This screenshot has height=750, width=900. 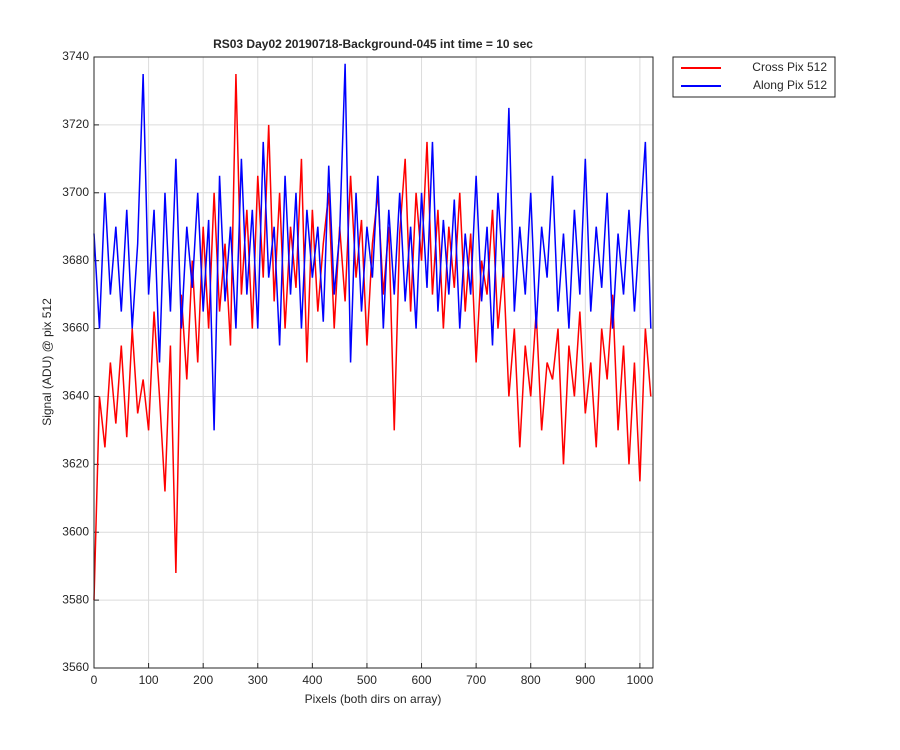 What do you see at coordinates (203, 680) in the screenshot?
I see `x-tick-label: 200` at bounding box center [203, 680].